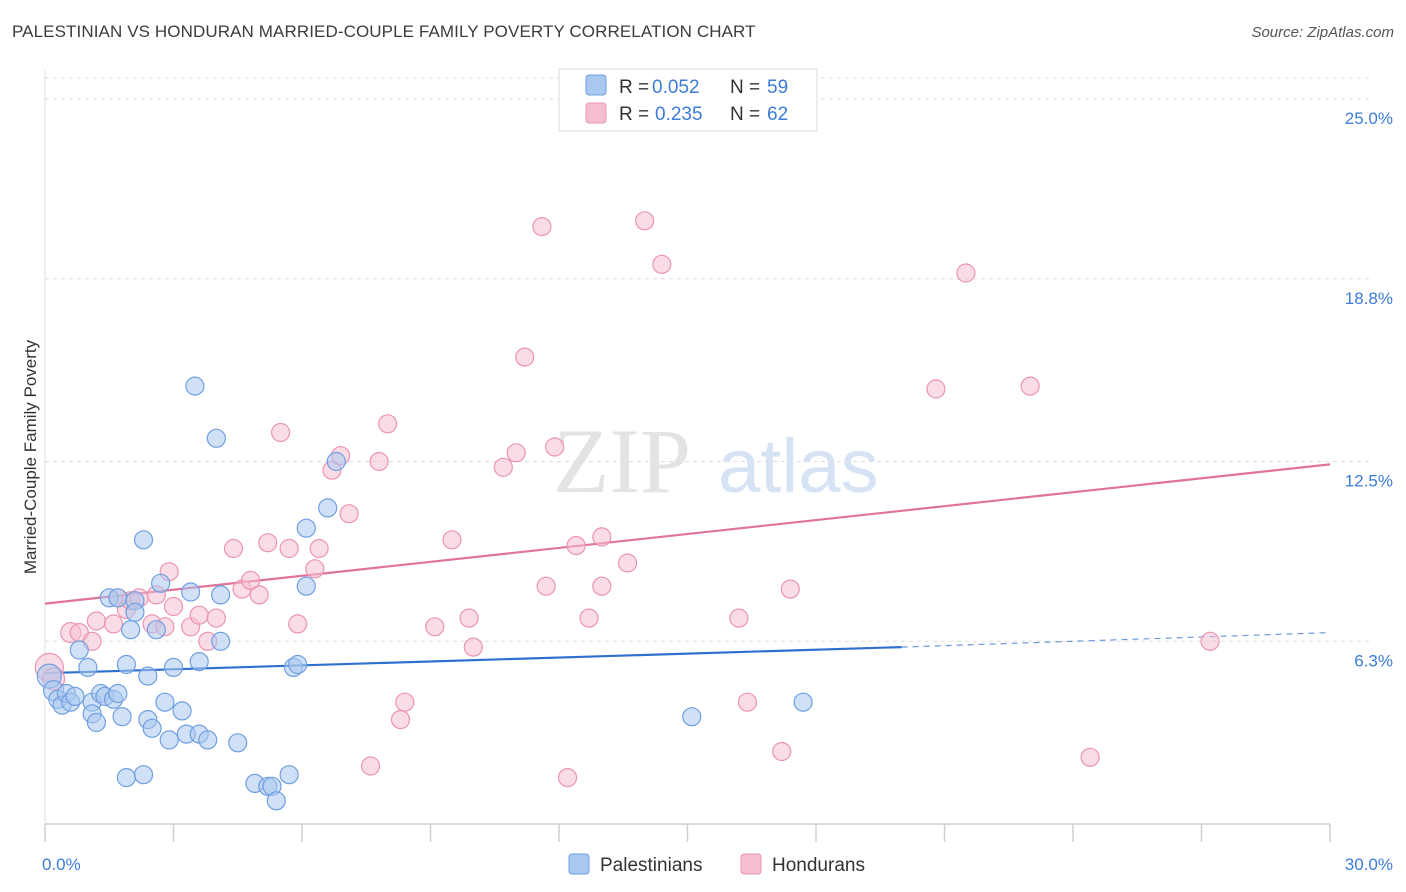  What do you see at coordinates (679, 114) in the screenshot?
I see `legend-r-value-hondurans: 0.235` at bounding box center [679, 114].